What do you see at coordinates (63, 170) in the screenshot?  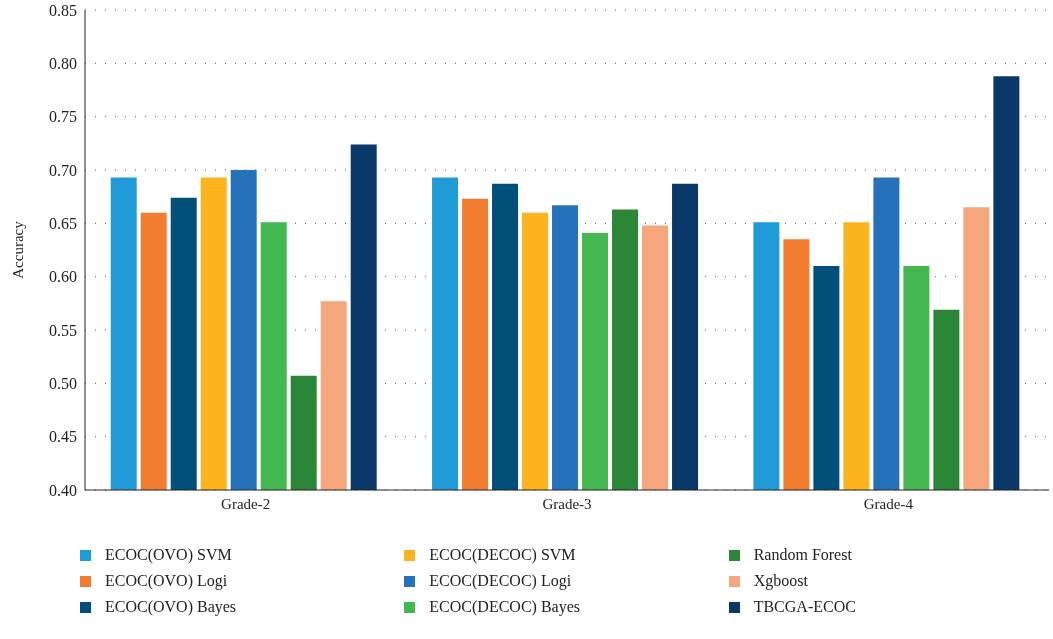 I see `y-tick-label: 0.70` at bounding box center [63, 170].